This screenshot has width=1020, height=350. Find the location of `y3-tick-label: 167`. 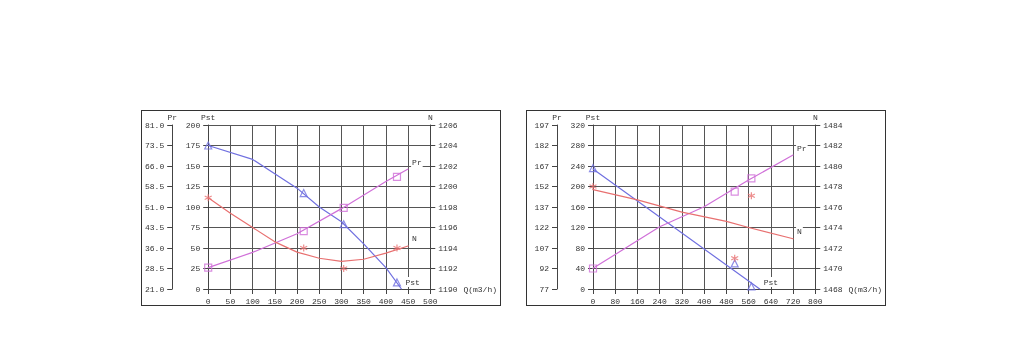

y3-tick-label: 167 is located at coordinates (542, 166).